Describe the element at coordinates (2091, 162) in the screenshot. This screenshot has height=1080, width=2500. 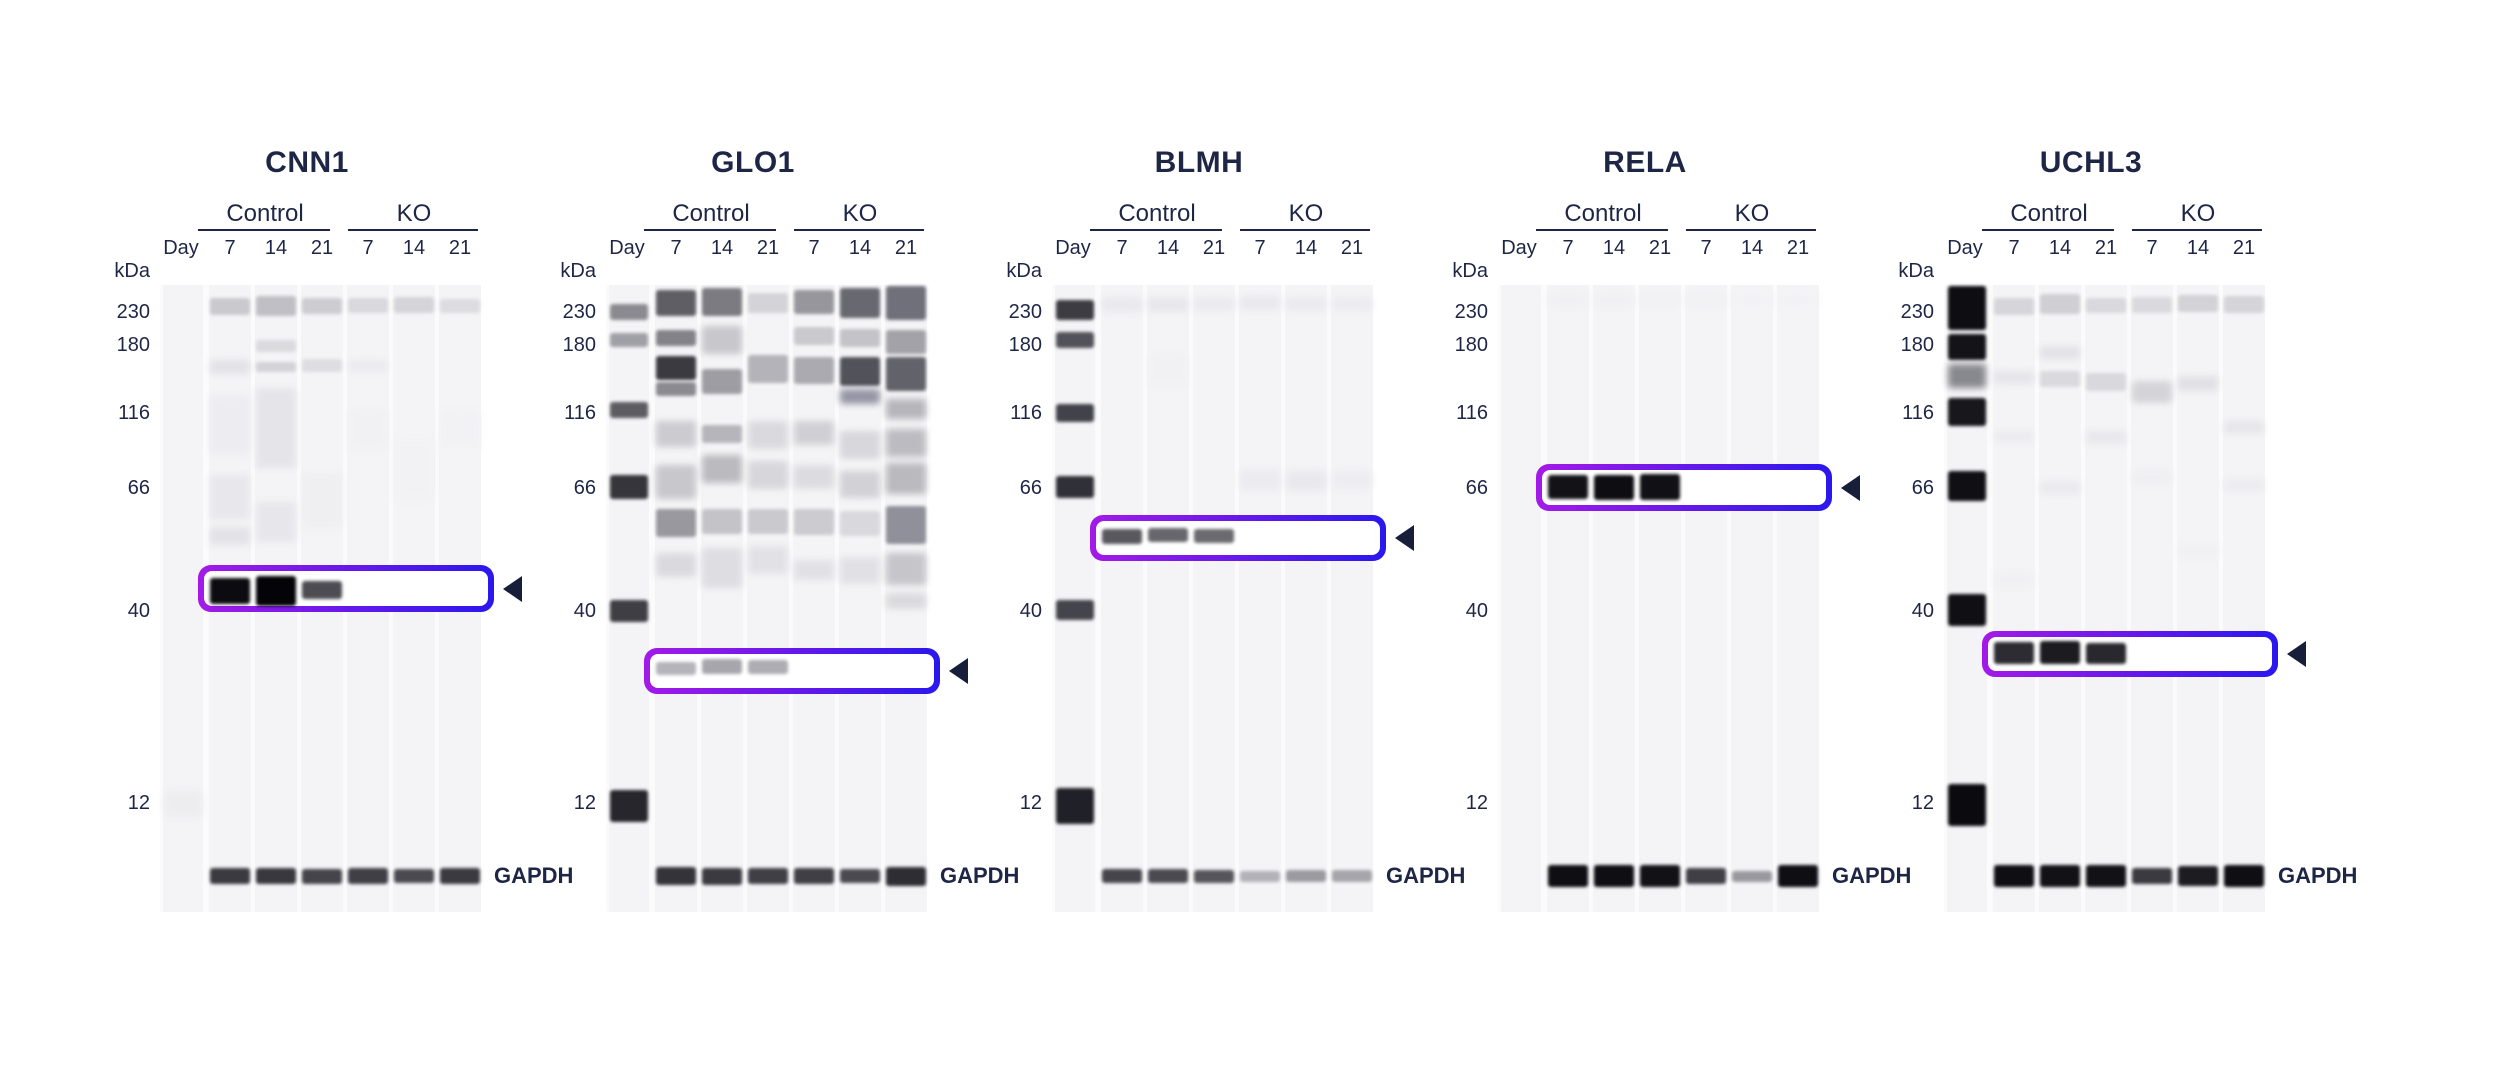
I see `panel-title: UCHL3` at that location.